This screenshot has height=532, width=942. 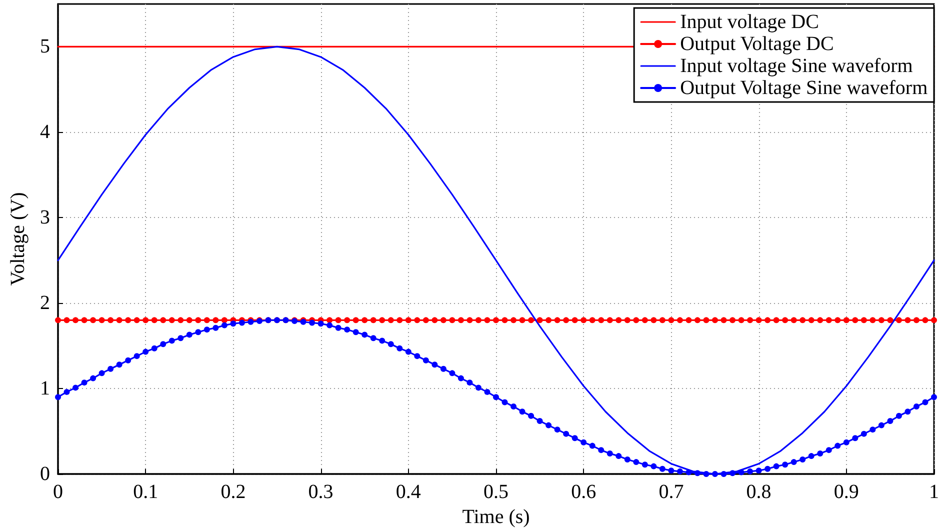 I want to click on x-tick-label: 0.7, so click(x=671, y=492).